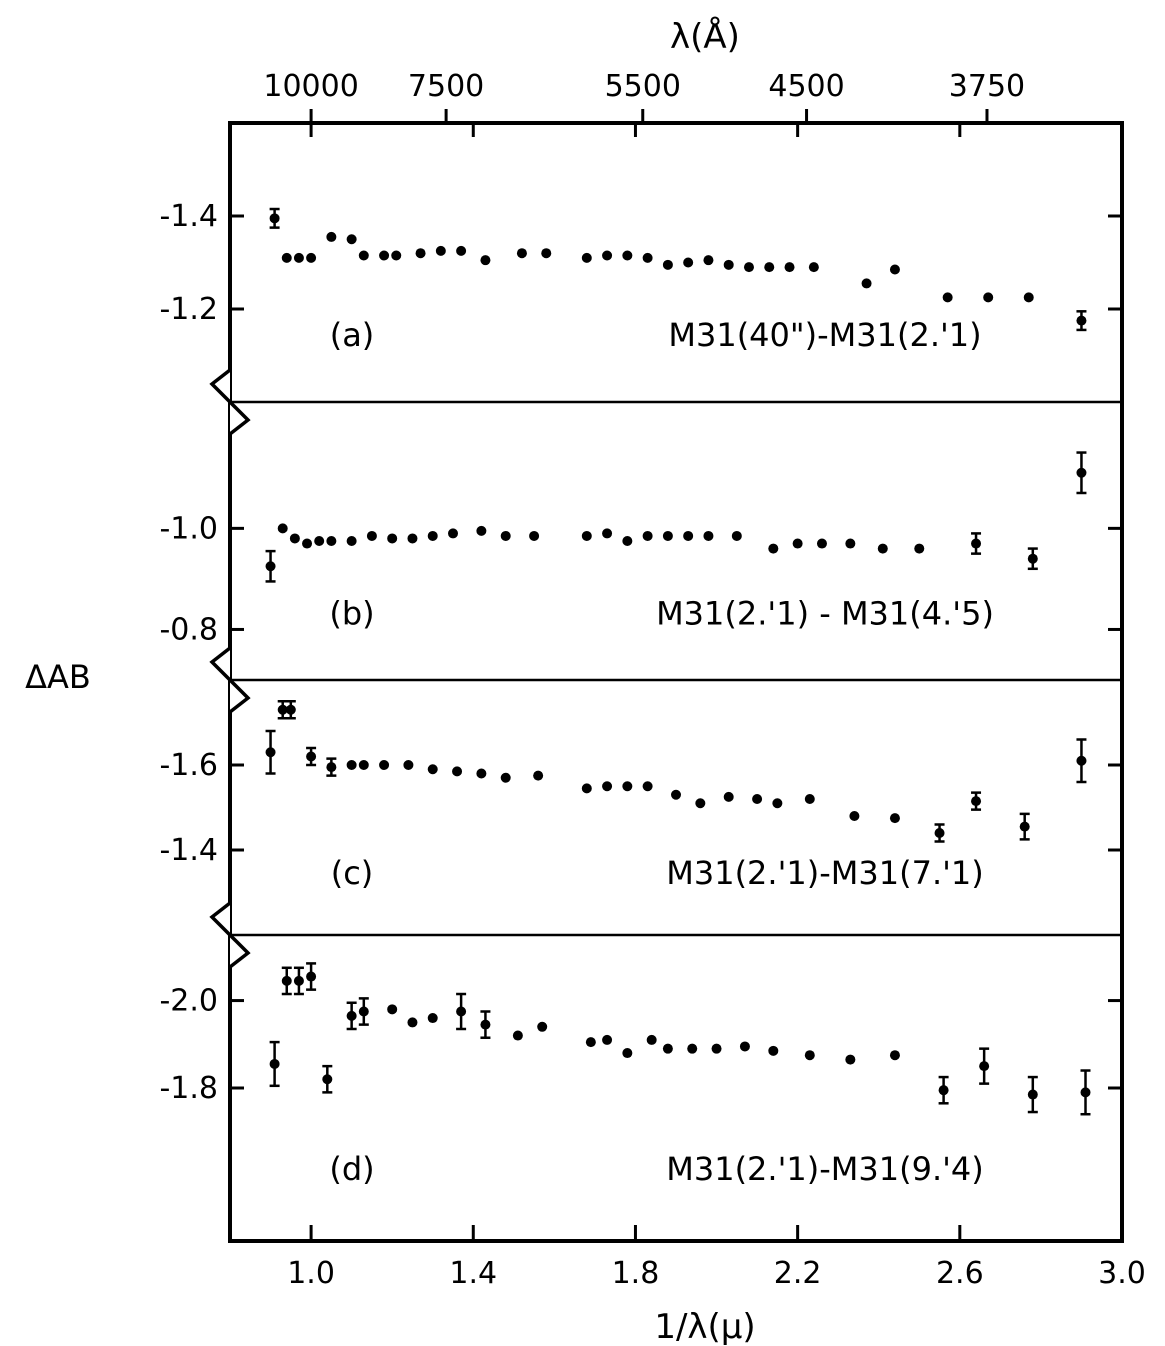 The height and width of the screenshot is (1346, 1165). What do you see at coordinates (704, 1326) in the screenshot?
I see `x-axis-label: 1/λ(μ)` at bounding box center [704, 1326].